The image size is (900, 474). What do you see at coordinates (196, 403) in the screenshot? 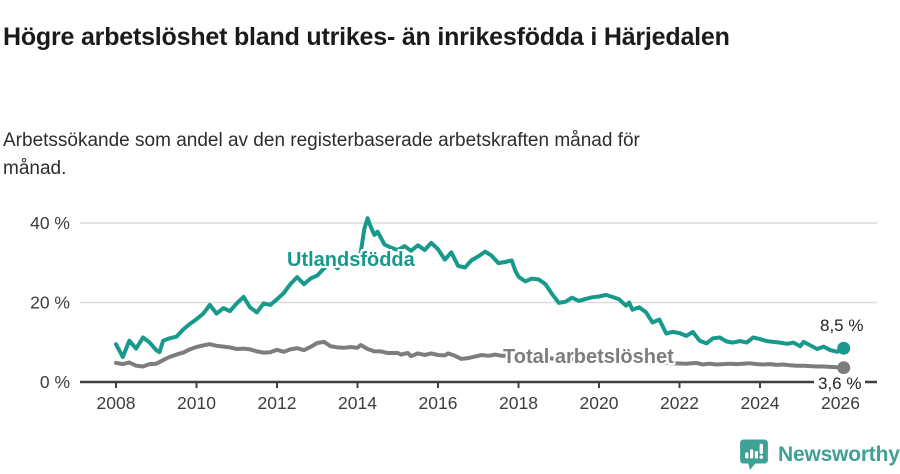
I see `x-axis-tick-label: 2010` at bounding box center [196, 403].